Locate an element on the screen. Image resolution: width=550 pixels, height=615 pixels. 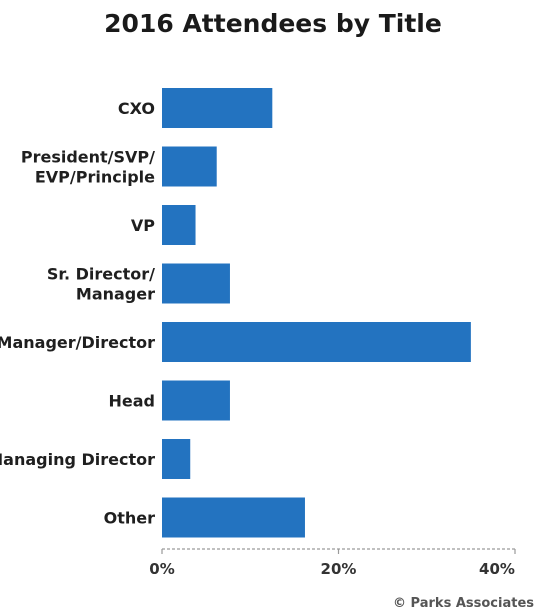
x-tick-labels: 0% 20% 40% is located at coordinates (332, 563).